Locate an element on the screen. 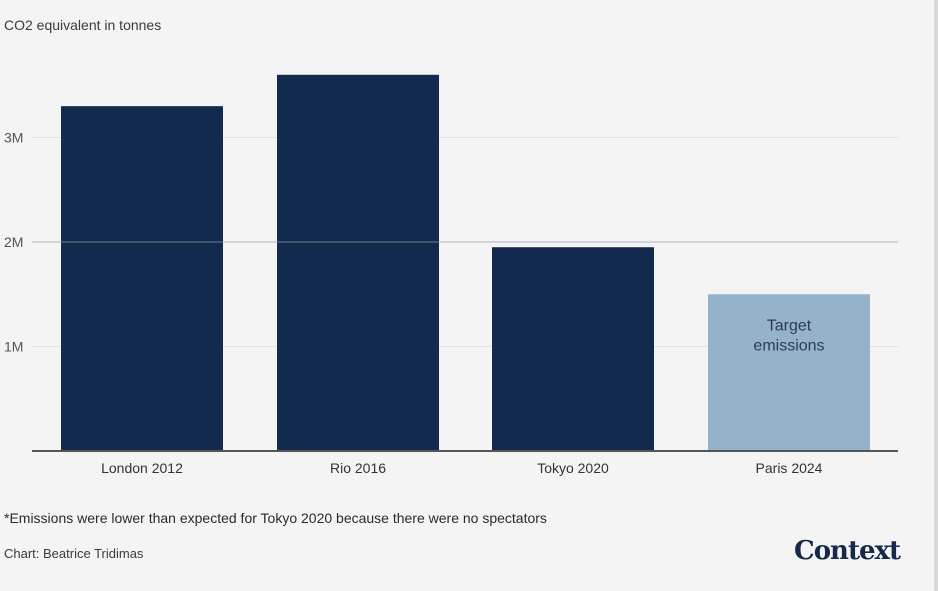 Image resolution: width=938 pixels, height=591 pixels. bar-annotation: Target emissions is located at coordinates (788, 335).